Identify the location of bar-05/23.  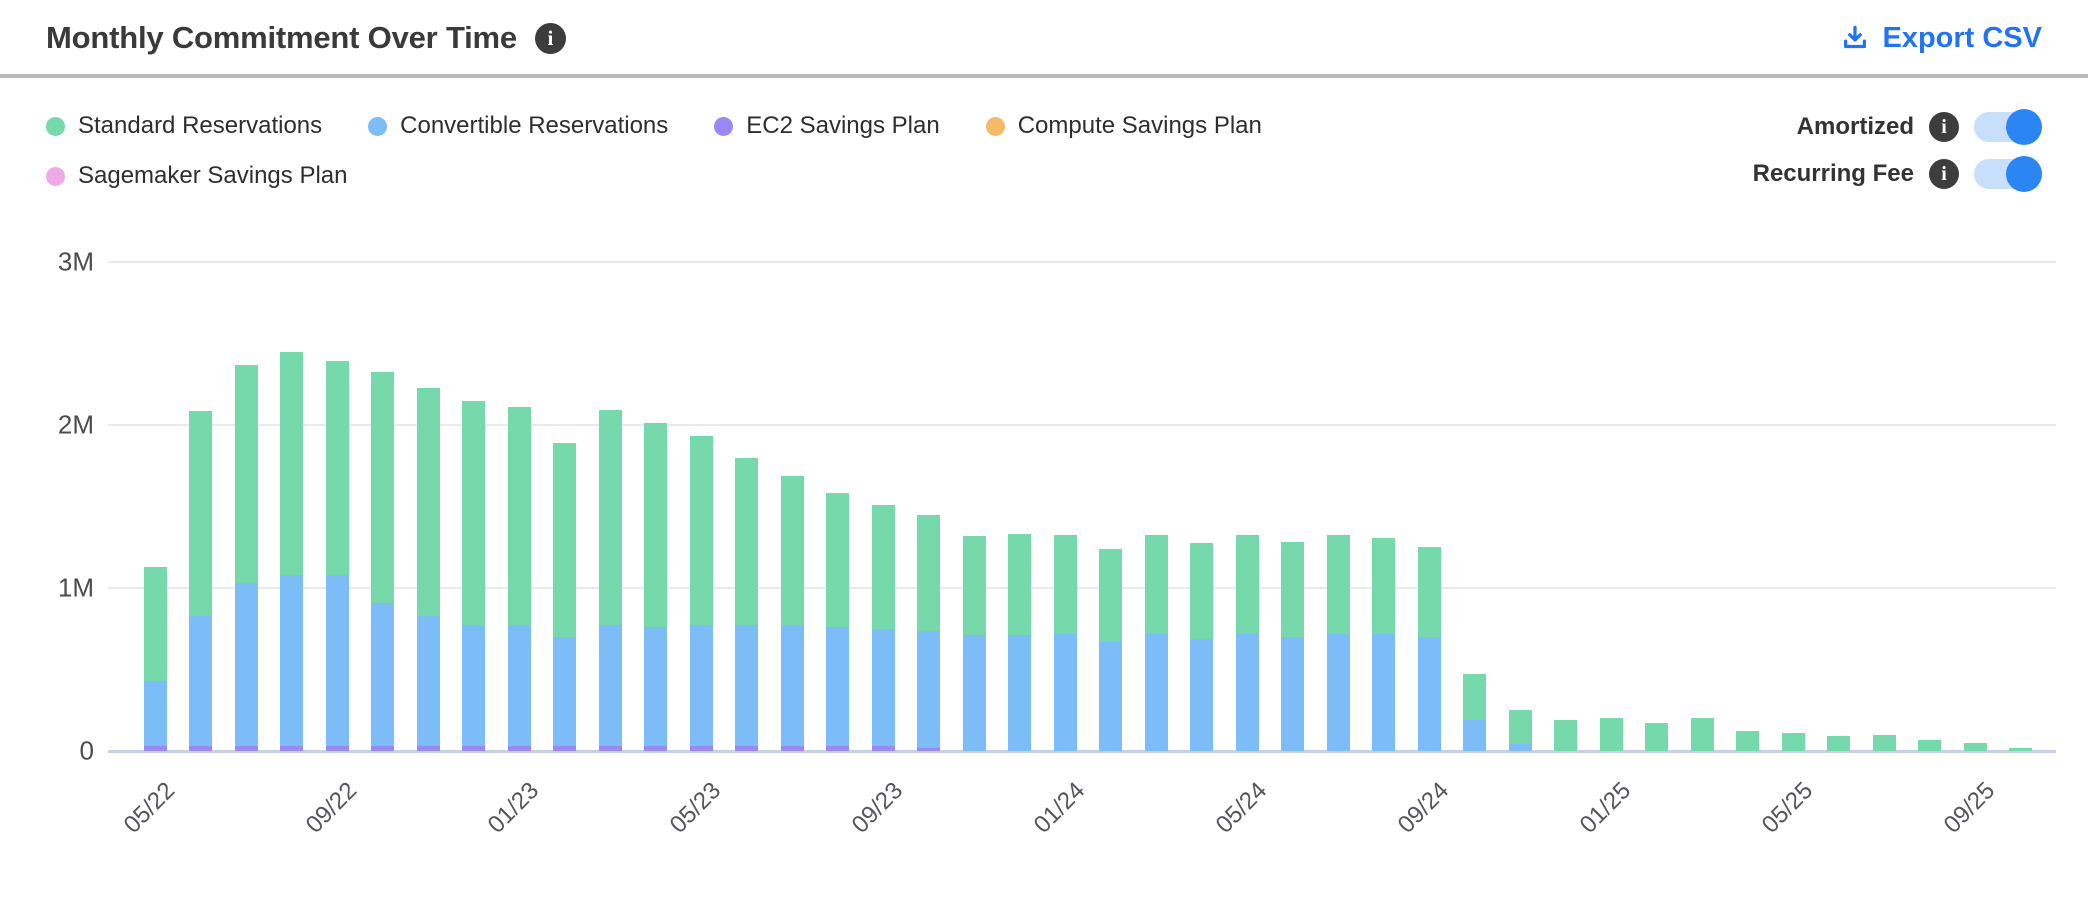
(701, 593).